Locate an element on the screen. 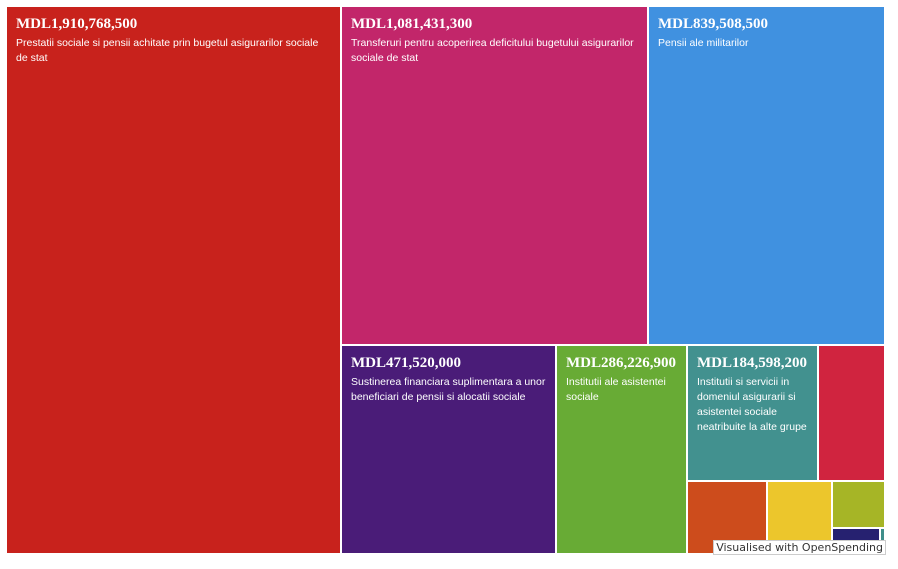 This screenshot has width=898, height=569. tile-label: Institutii ale asistentei sociale is located at coordinates (616, 389).